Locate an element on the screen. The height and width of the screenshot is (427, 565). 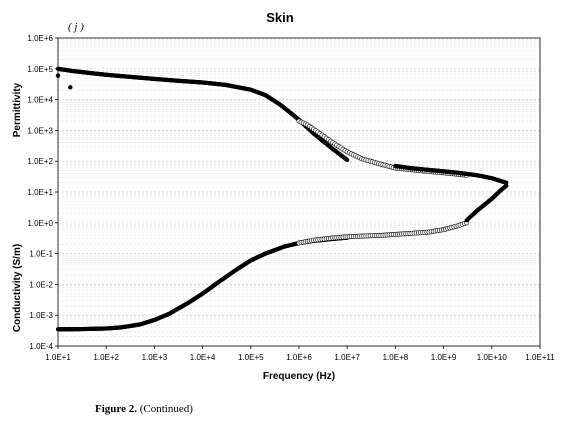
y-tick-label: 1.0E+1 is located at coordinates (40, 192).